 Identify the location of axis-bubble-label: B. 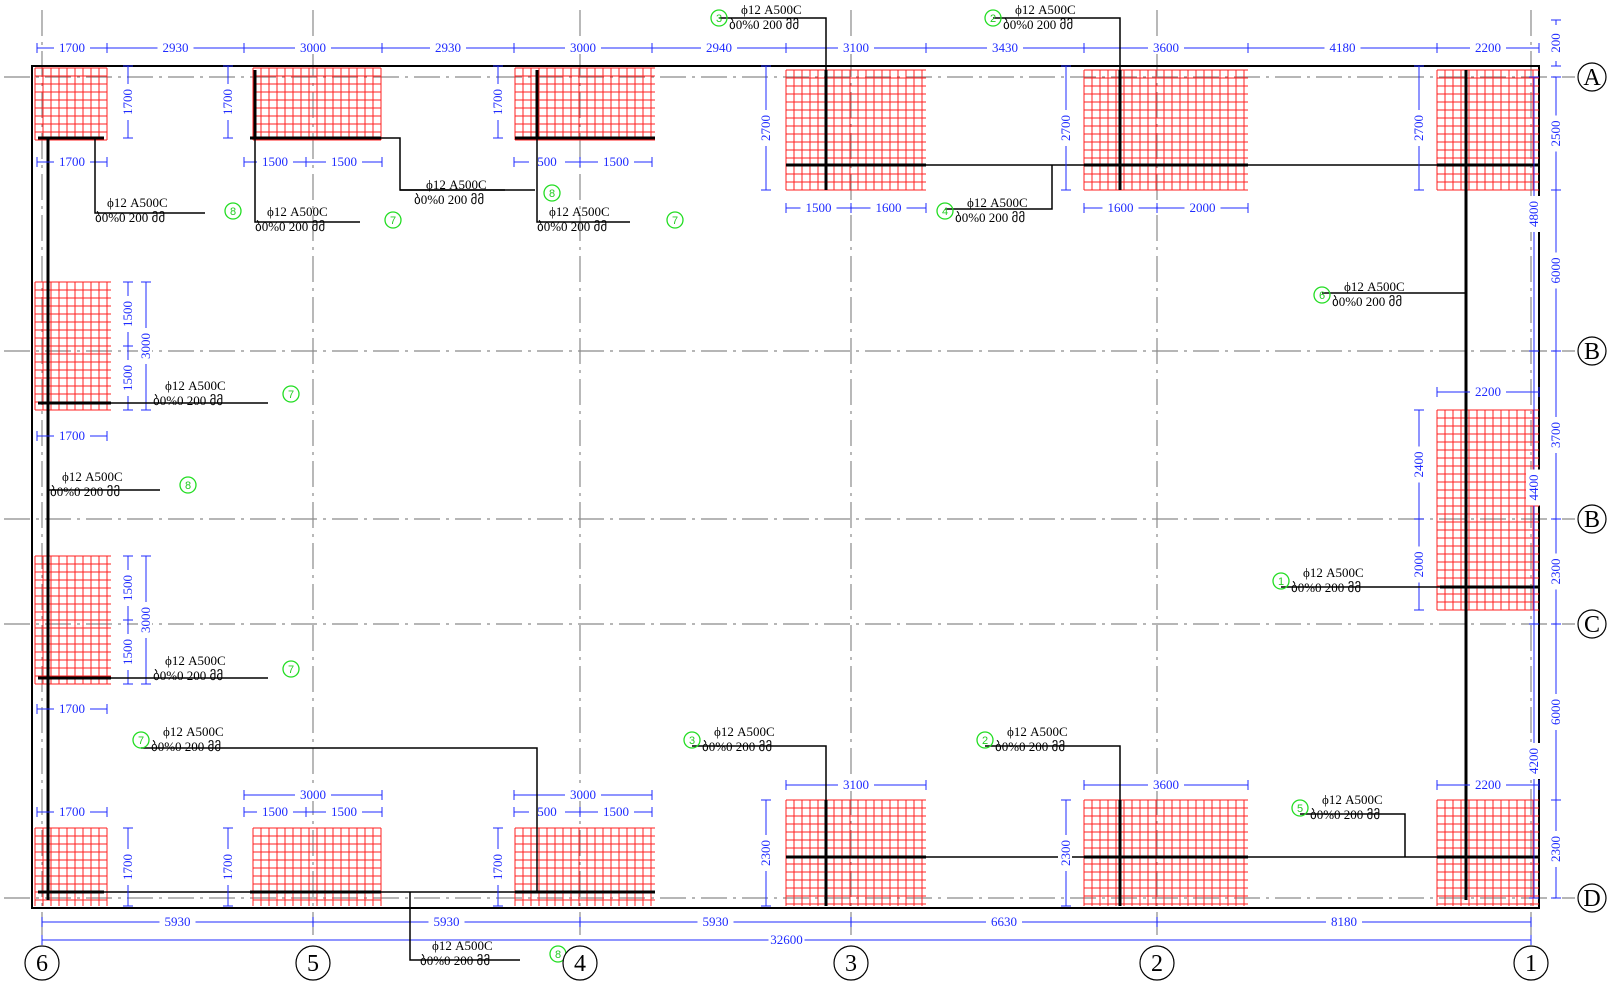
(1592, 520).